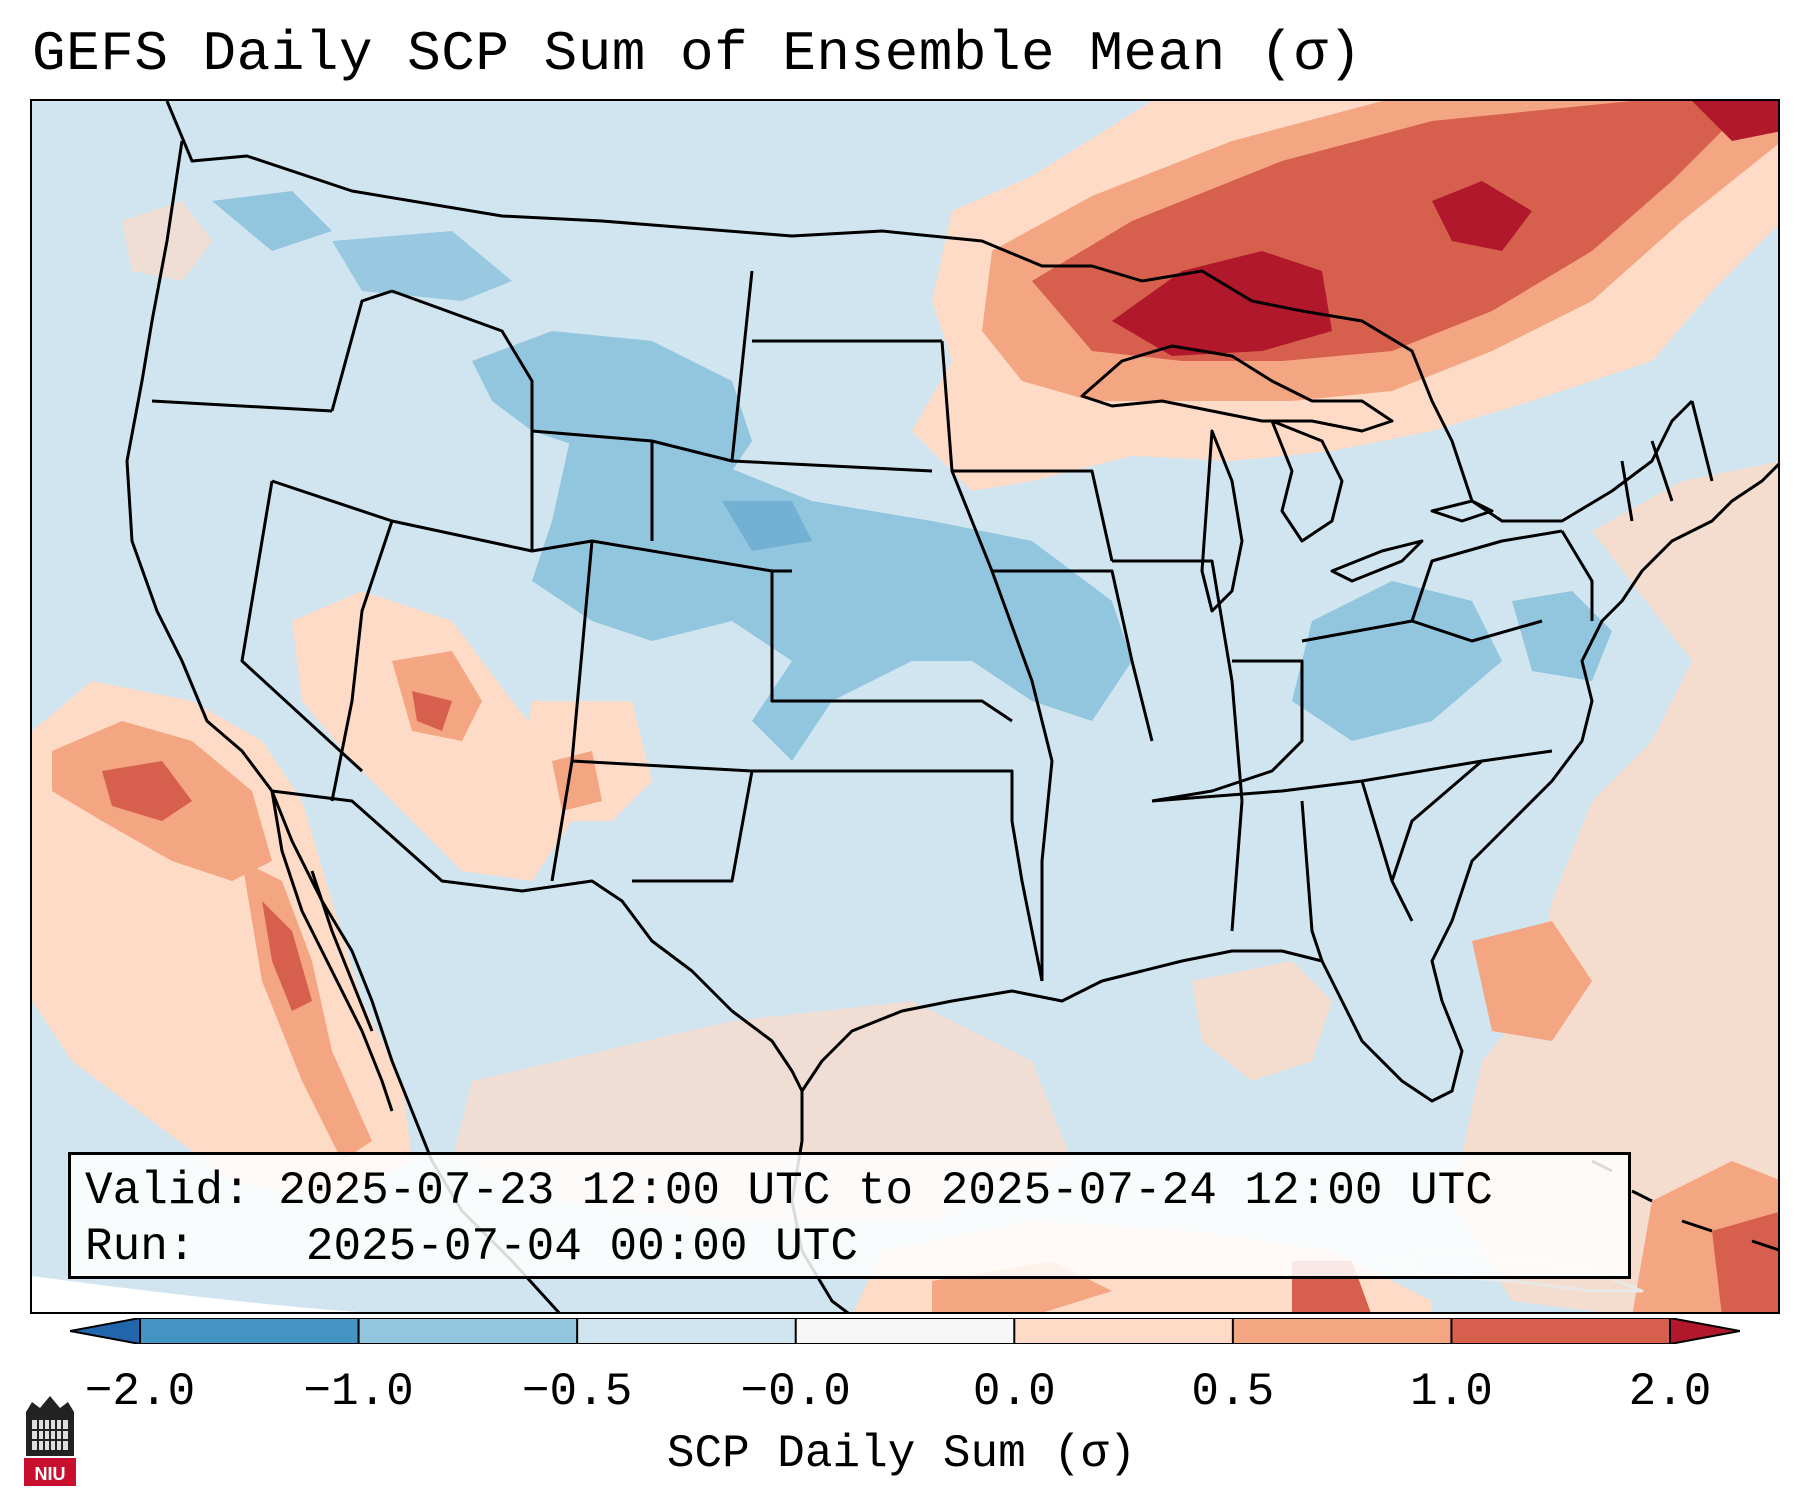 The height and width of the screenshot is (1506, 1803). What do you see at coordinates (537, 940) in the screenshot?
I see `us-mexico-border` at bounding box center [537, 940].